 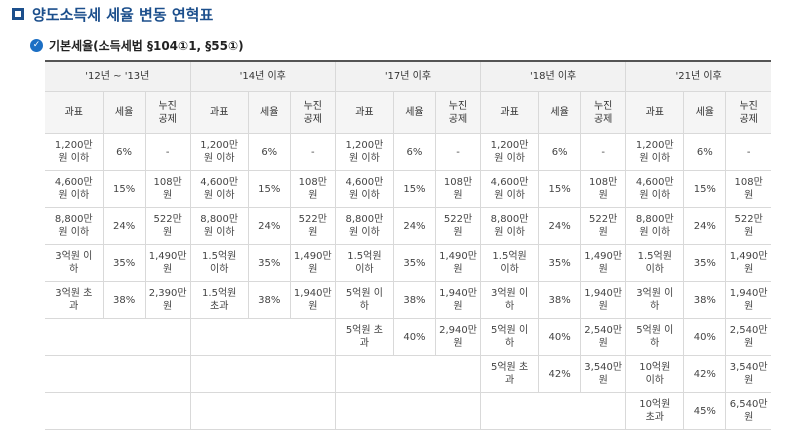 I want to click on tax-rate-cell: 45%, so click(x=704, y=411).